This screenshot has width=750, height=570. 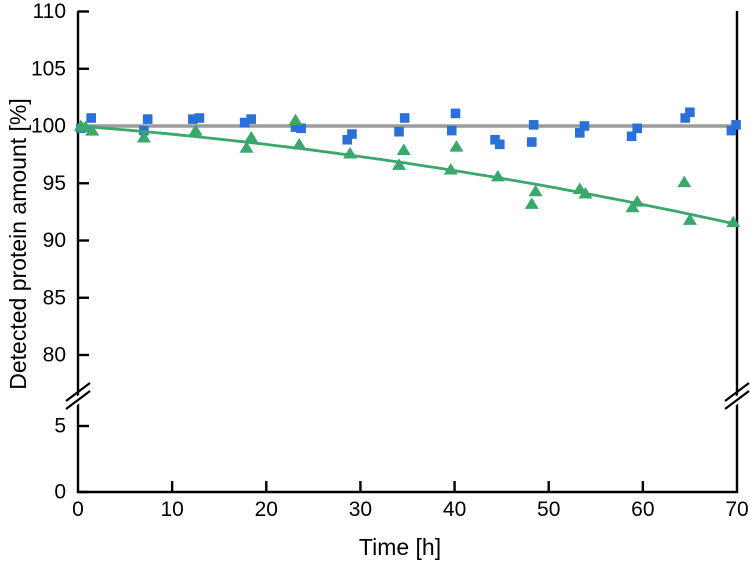 I want to click on x-tick-label: 60, so click(x=642, y=509).